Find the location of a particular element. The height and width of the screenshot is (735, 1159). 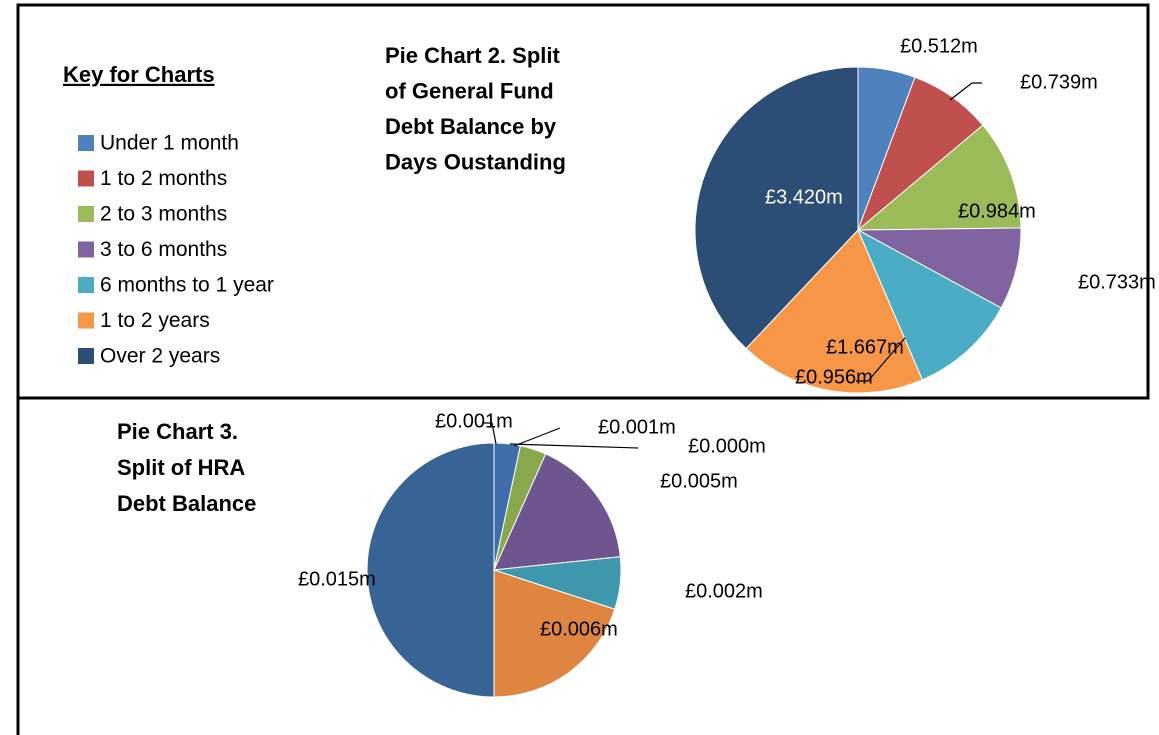

key-label: 2 to 3 months is located at coordinates (163, 214).